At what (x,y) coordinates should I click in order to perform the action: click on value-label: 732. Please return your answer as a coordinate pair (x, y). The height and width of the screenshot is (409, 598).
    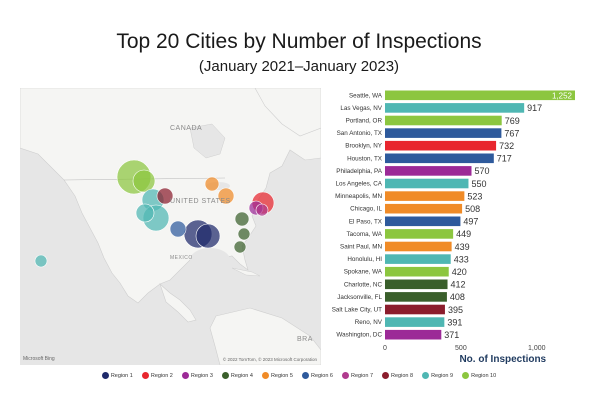
    Looking at the image, I should click on (506, 146).